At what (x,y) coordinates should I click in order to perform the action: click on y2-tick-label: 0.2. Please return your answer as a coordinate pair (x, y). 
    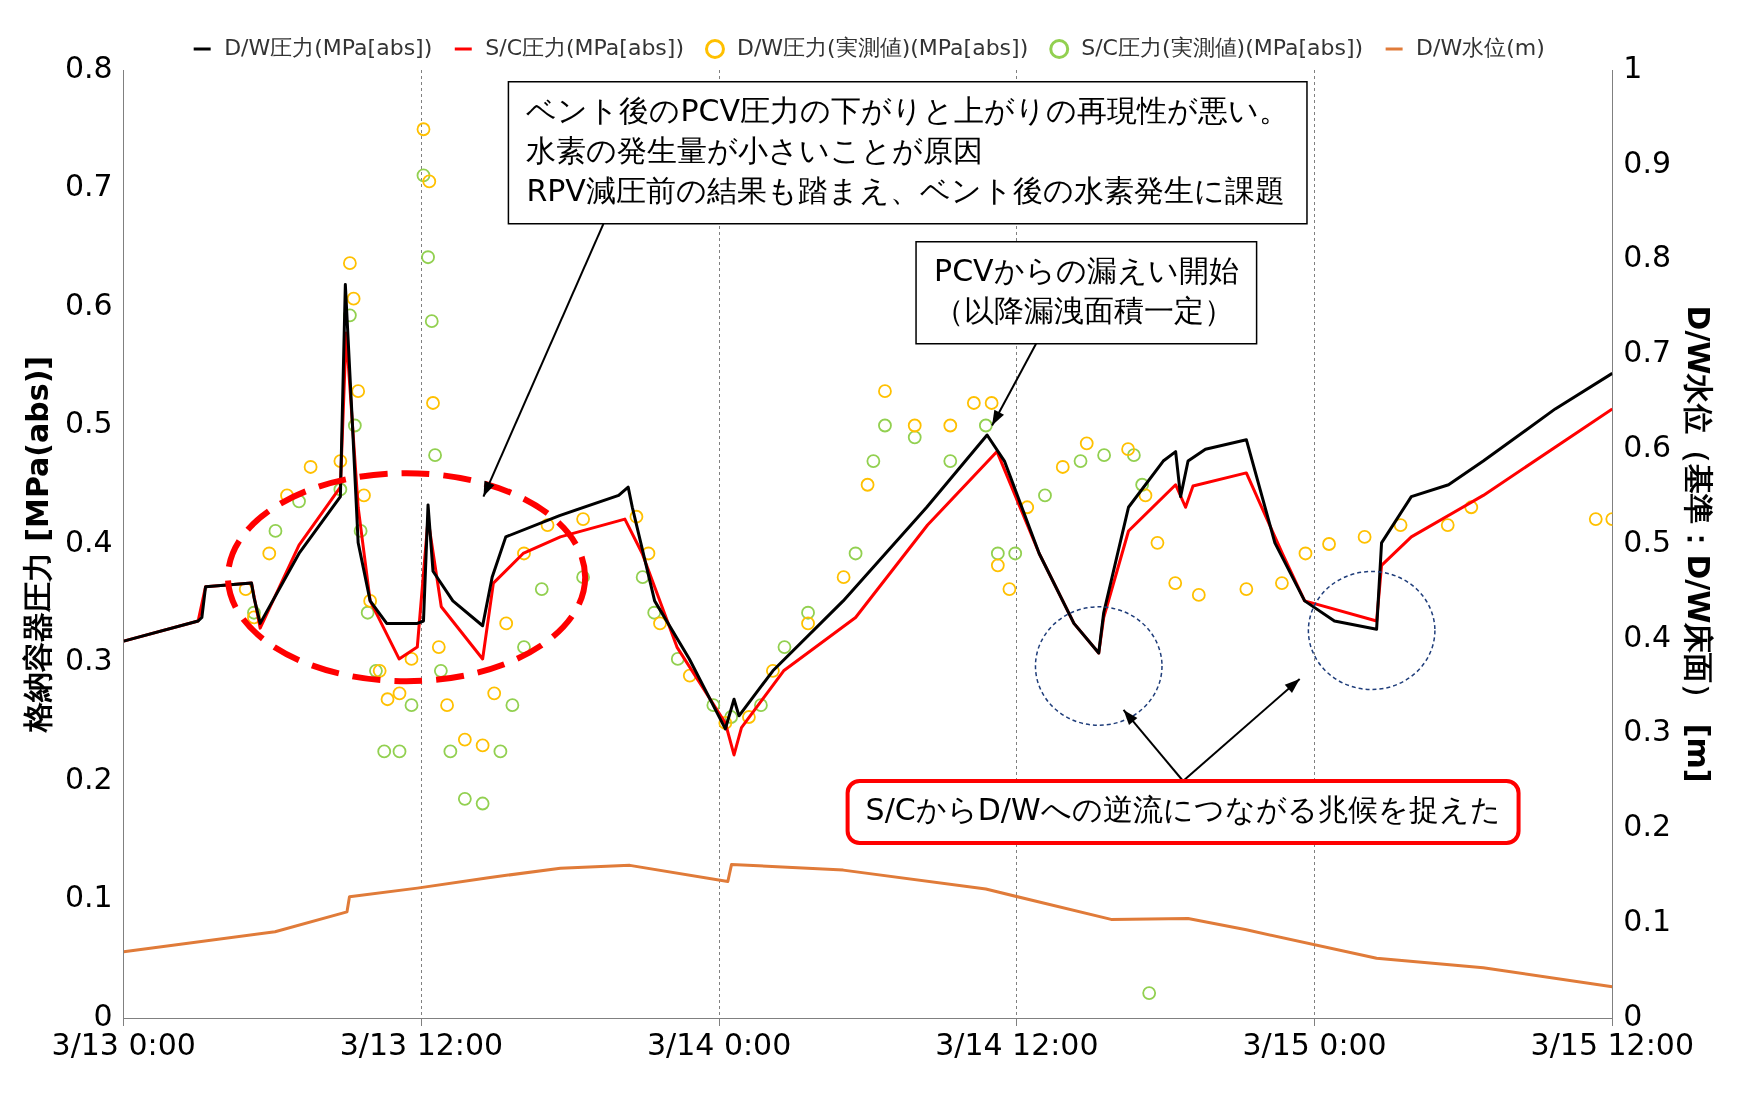
    Looking at the image, I should click on (1647, 826).